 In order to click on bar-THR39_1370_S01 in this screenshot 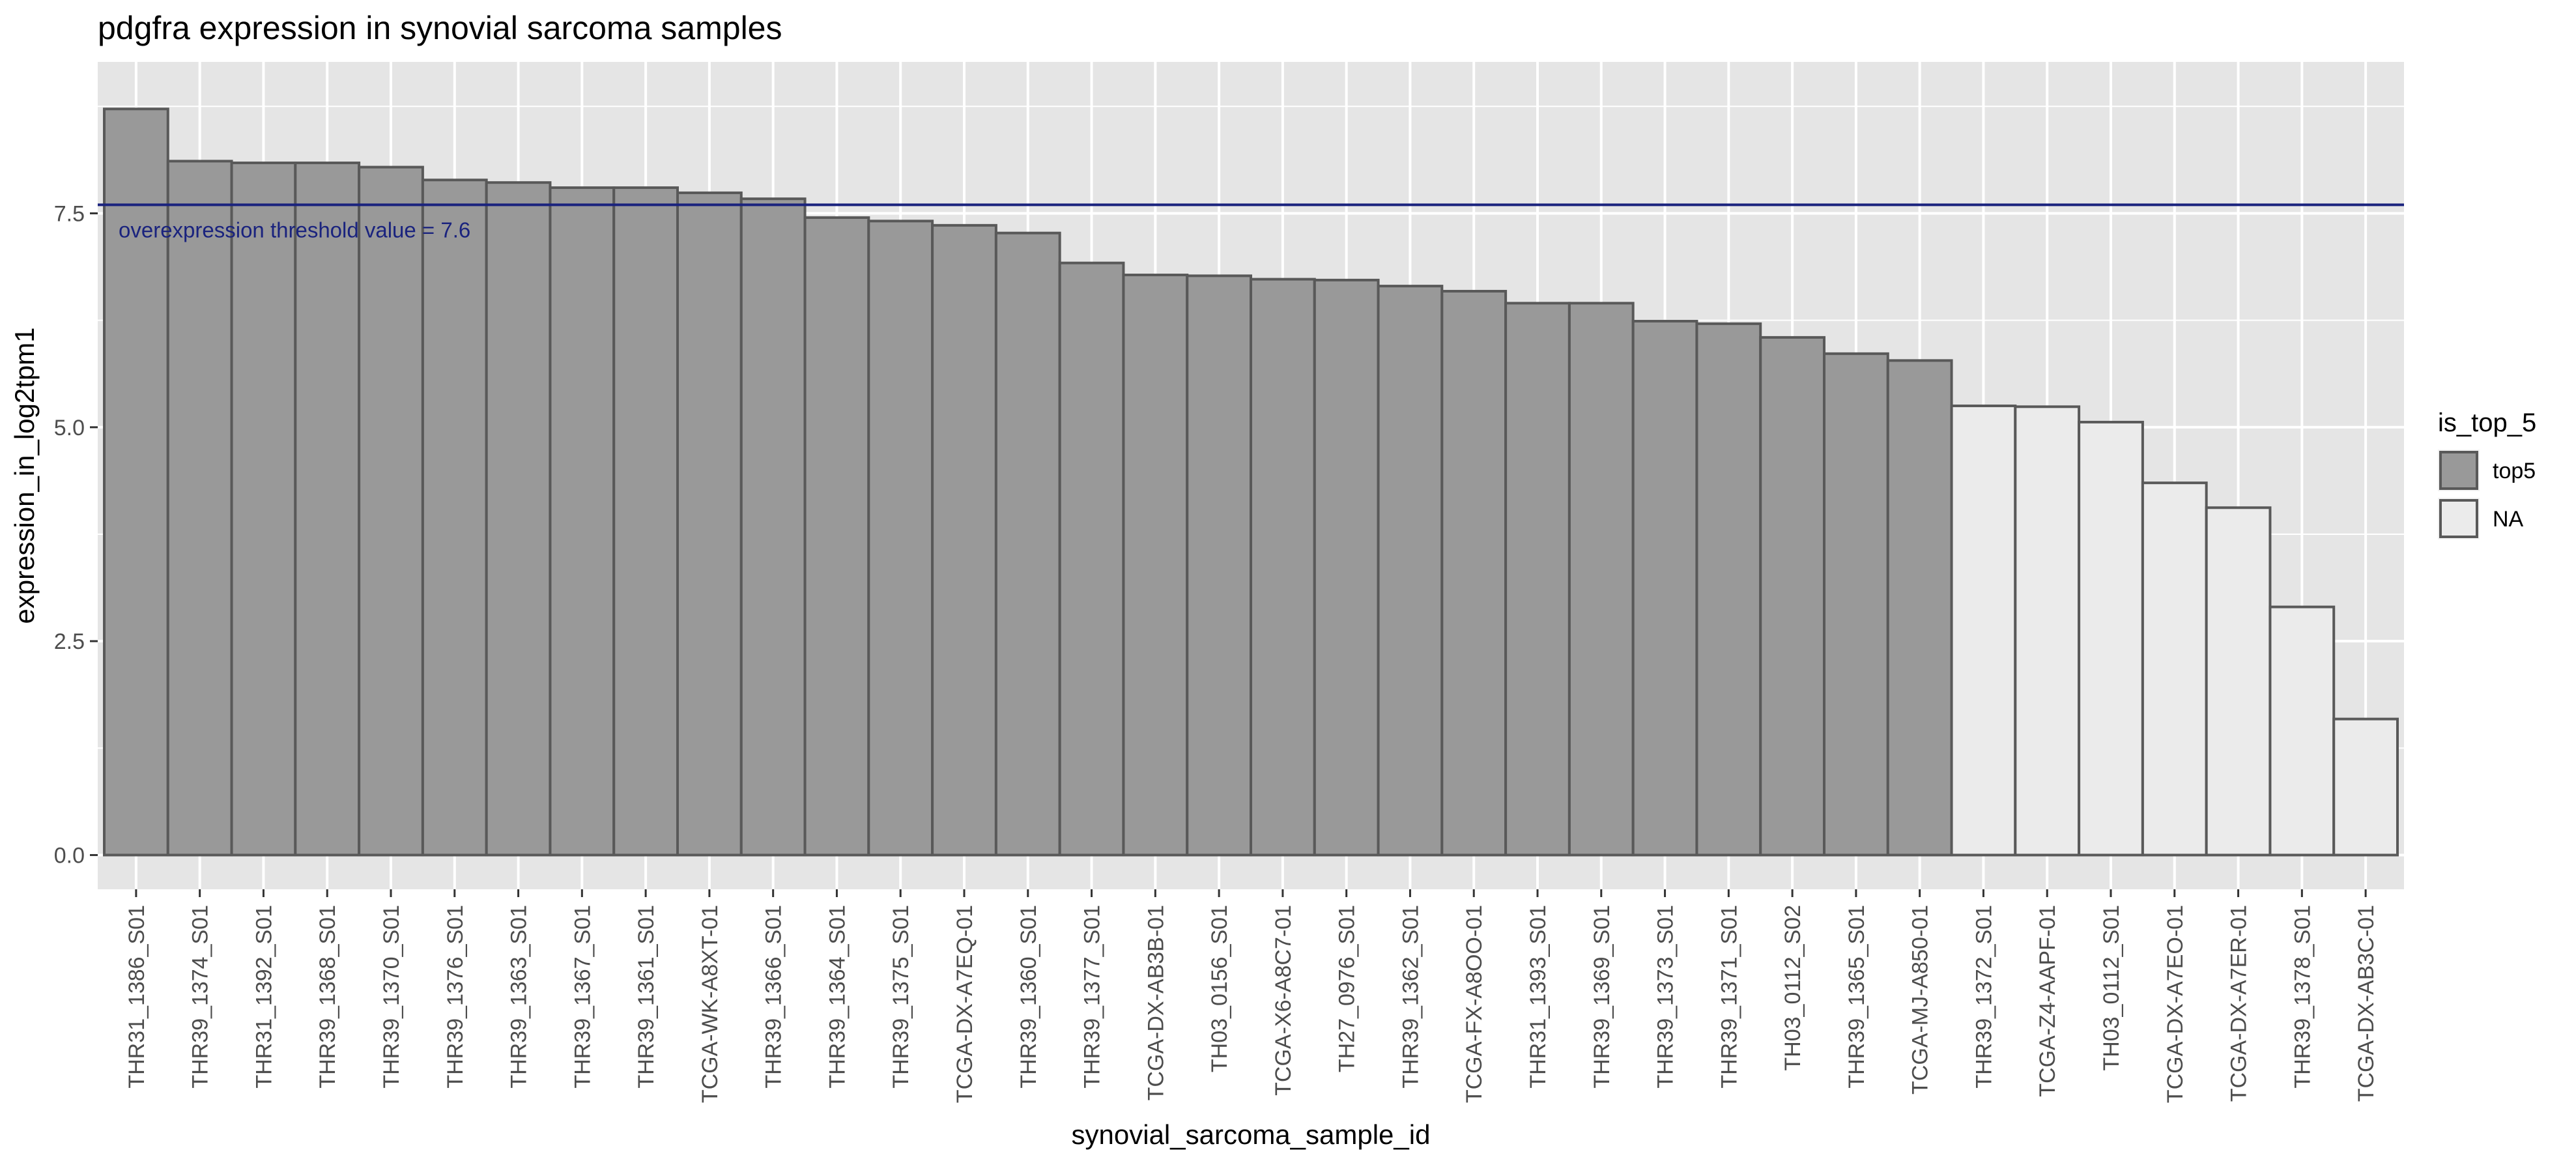, I will do `click(391, 511)`.